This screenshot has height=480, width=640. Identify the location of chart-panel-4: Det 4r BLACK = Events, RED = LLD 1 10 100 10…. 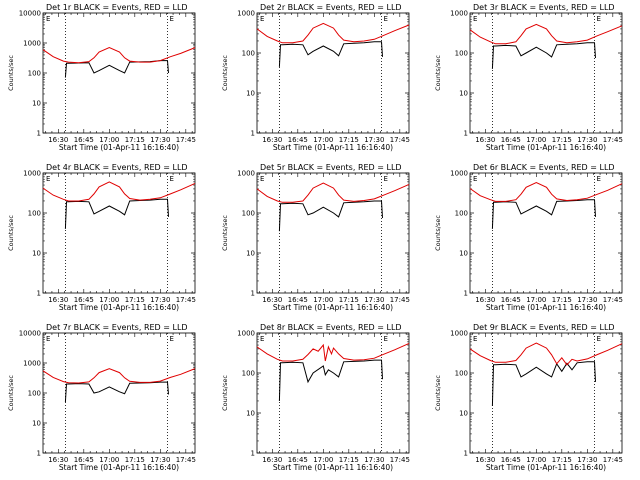
(101, 237).